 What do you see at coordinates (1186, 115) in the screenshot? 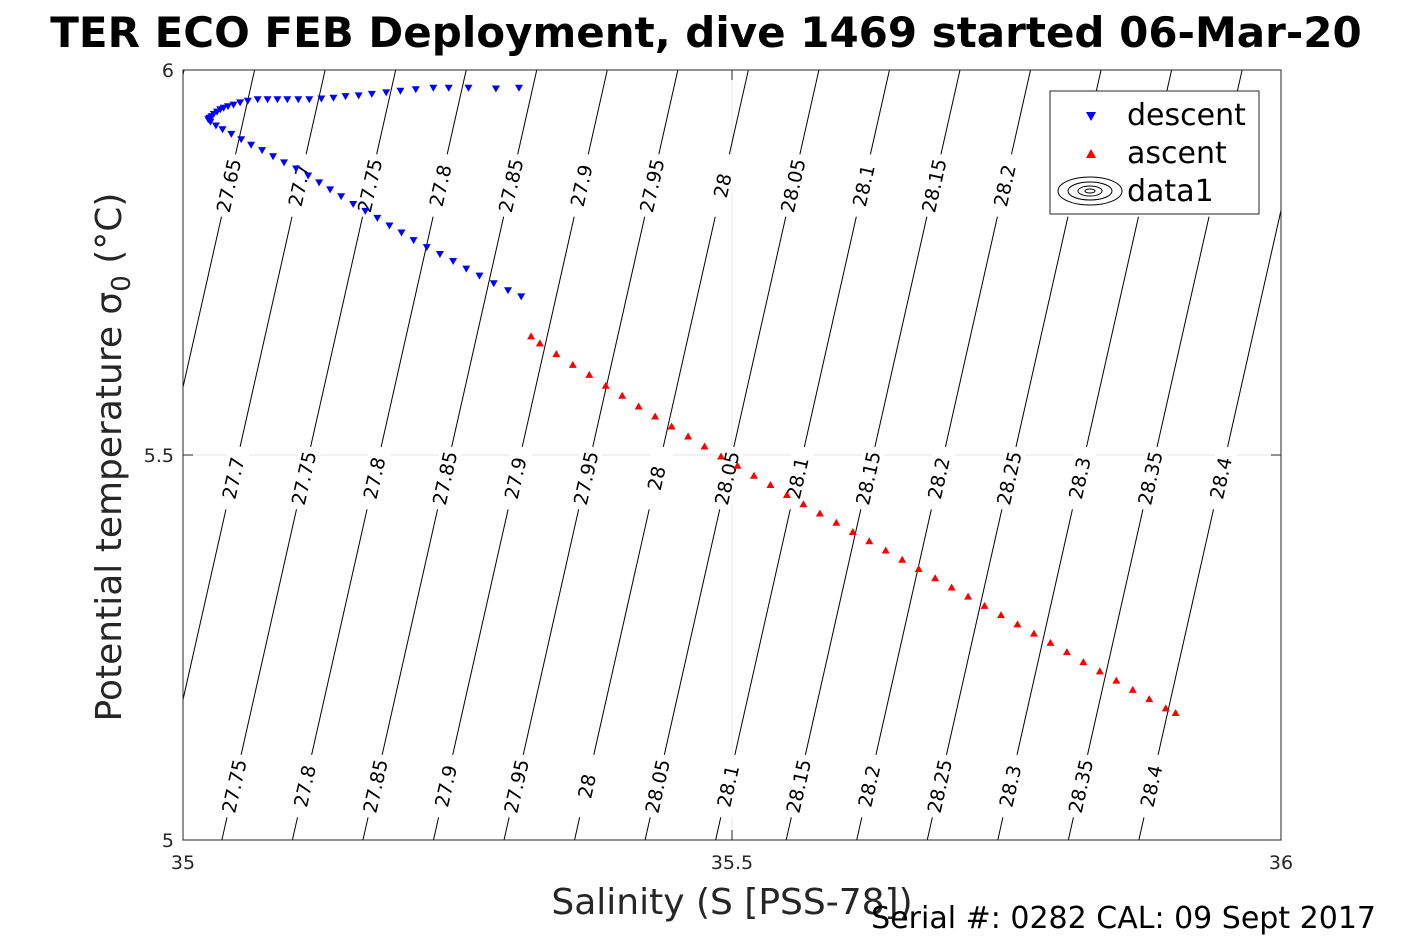
I see `legend-descent-label: descent` at bounding box center [1186, 115].